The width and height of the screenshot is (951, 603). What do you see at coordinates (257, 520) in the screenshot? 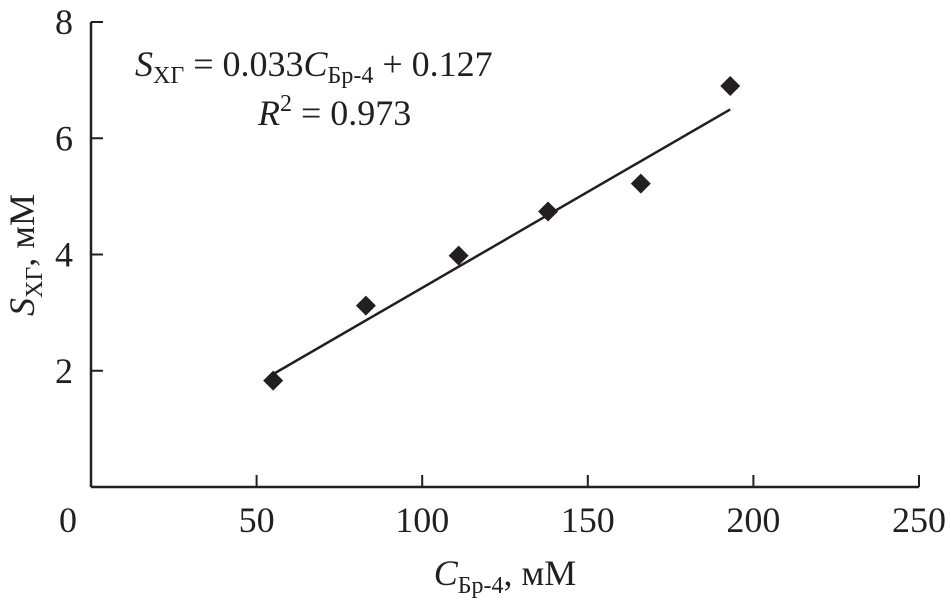
I see `x-tick-label: 50` at bounding box center [257, 520].